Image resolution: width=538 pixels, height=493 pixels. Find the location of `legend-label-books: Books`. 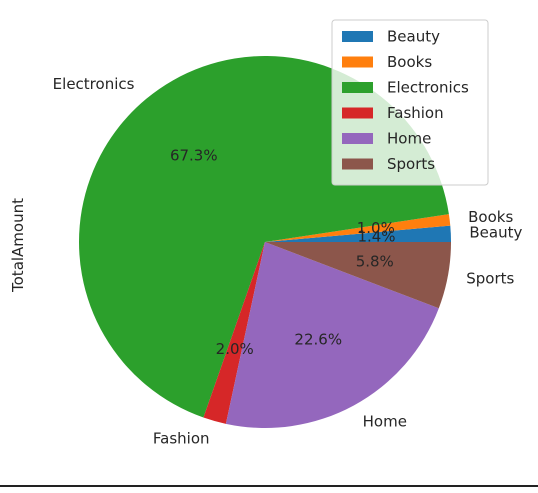

legend-label-books: Books is located at coordinates (409, 62).